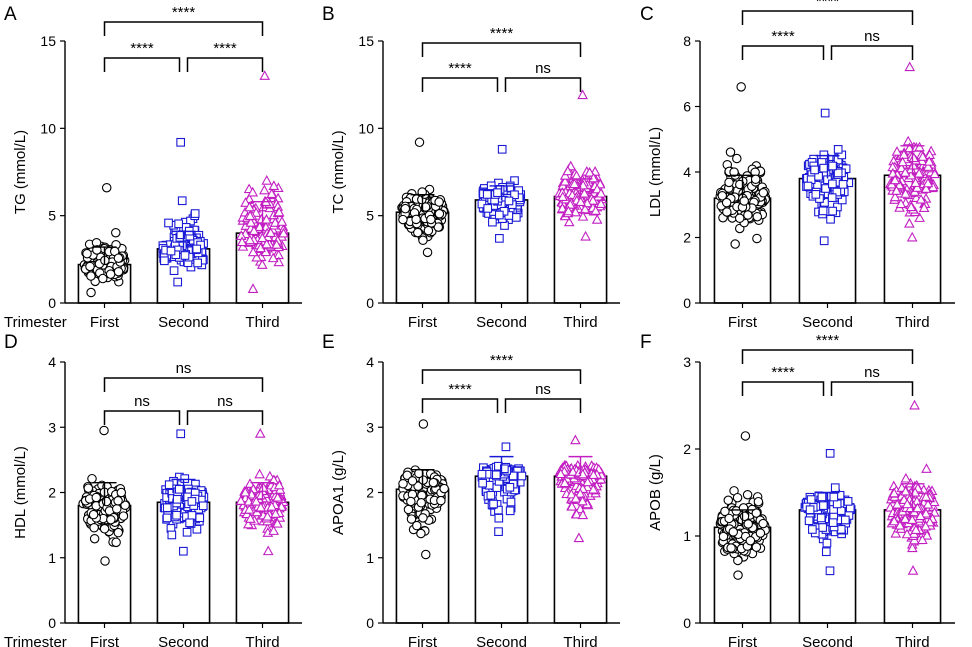 Image resolution: width=972 pixels, height=647 pixels. What do you see at coordinates (328, 342) in the screenshot?
I see `panel-letter: E` at bounding box center [328, 342].